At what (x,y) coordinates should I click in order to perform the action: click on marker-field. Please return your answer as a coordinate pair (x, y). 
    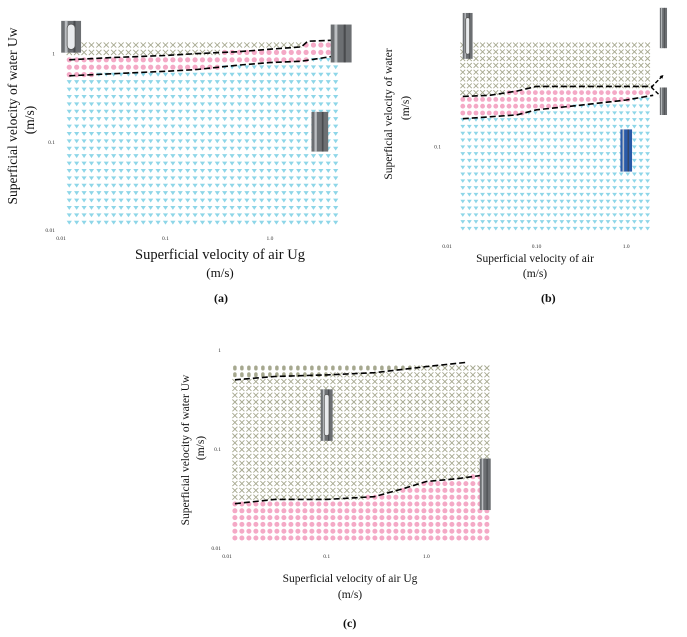
    Looking at the image, I should click on (202, 133).